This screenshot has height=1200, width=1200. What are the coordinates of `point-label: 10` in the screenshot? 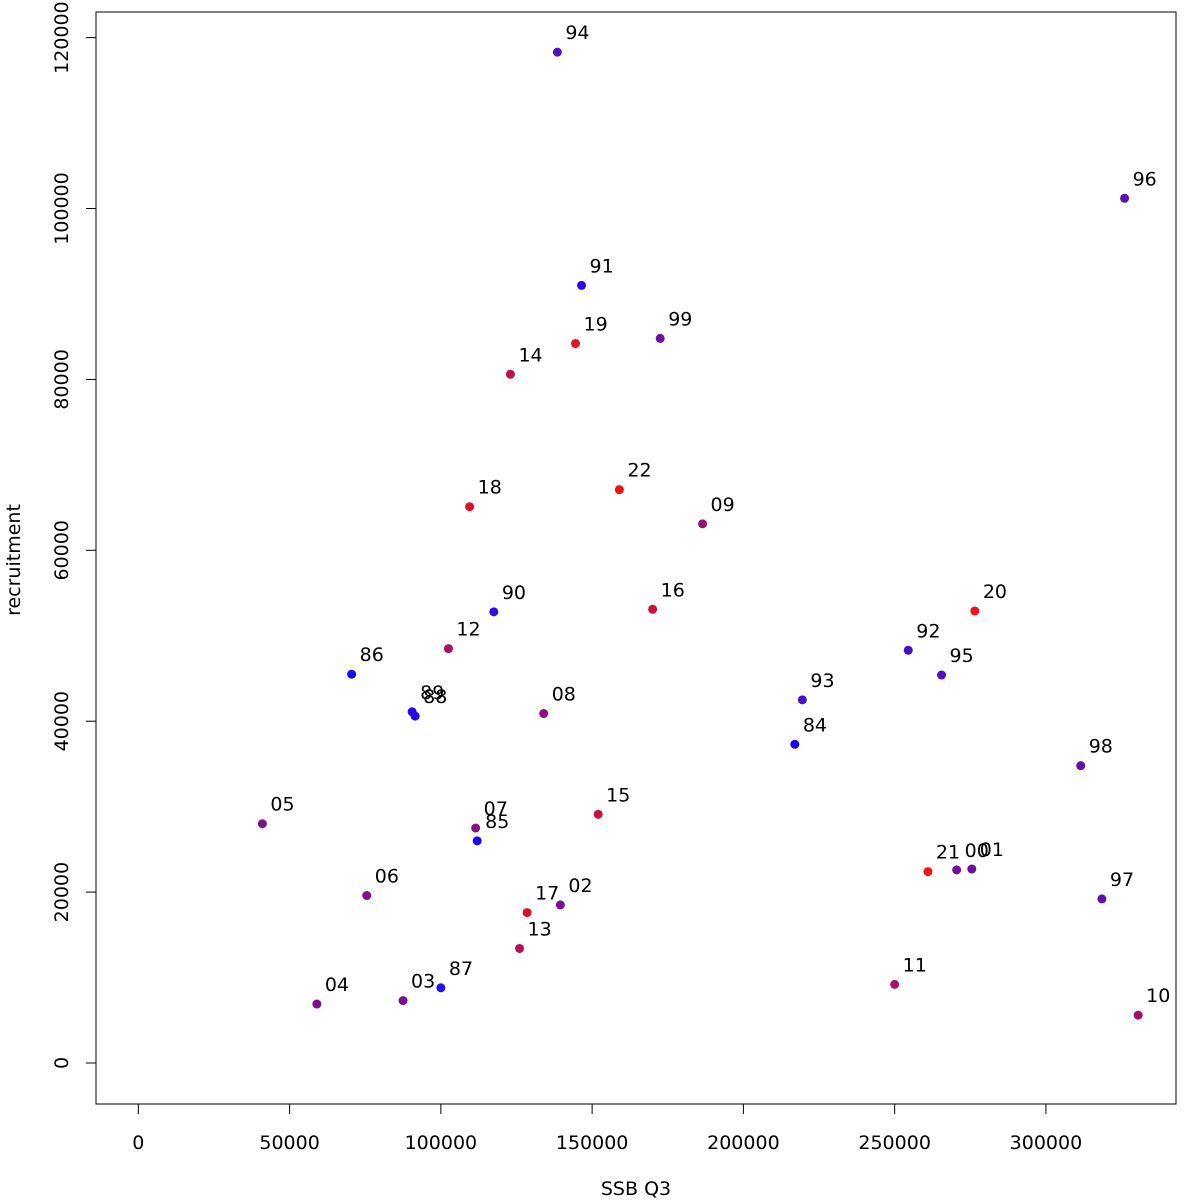 It's located at (1158, 996).